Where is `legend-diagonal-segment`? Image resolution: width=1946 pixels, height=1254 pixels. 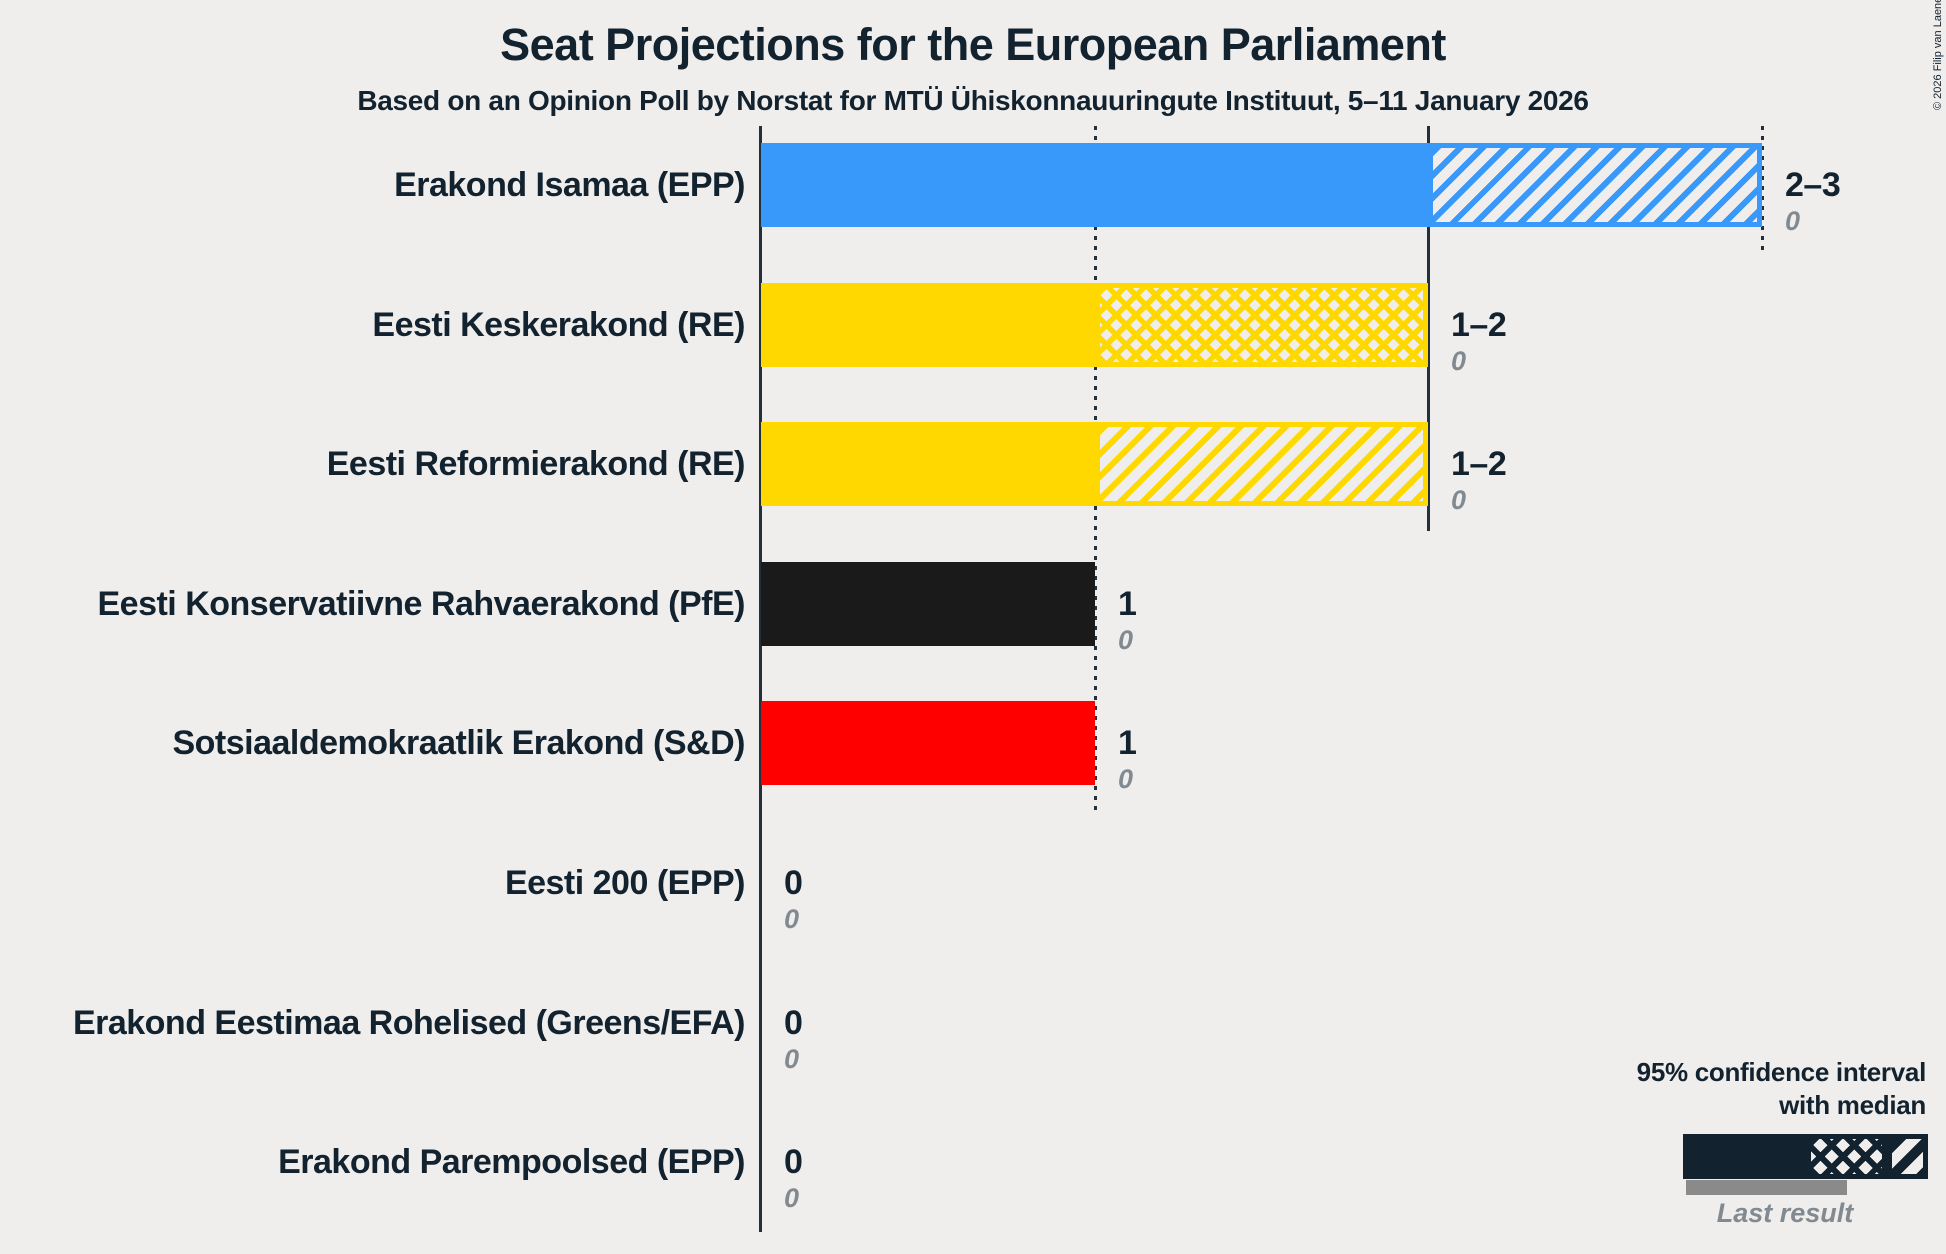
legend-diagonal-segment is located at coordinates (1907, 1156).